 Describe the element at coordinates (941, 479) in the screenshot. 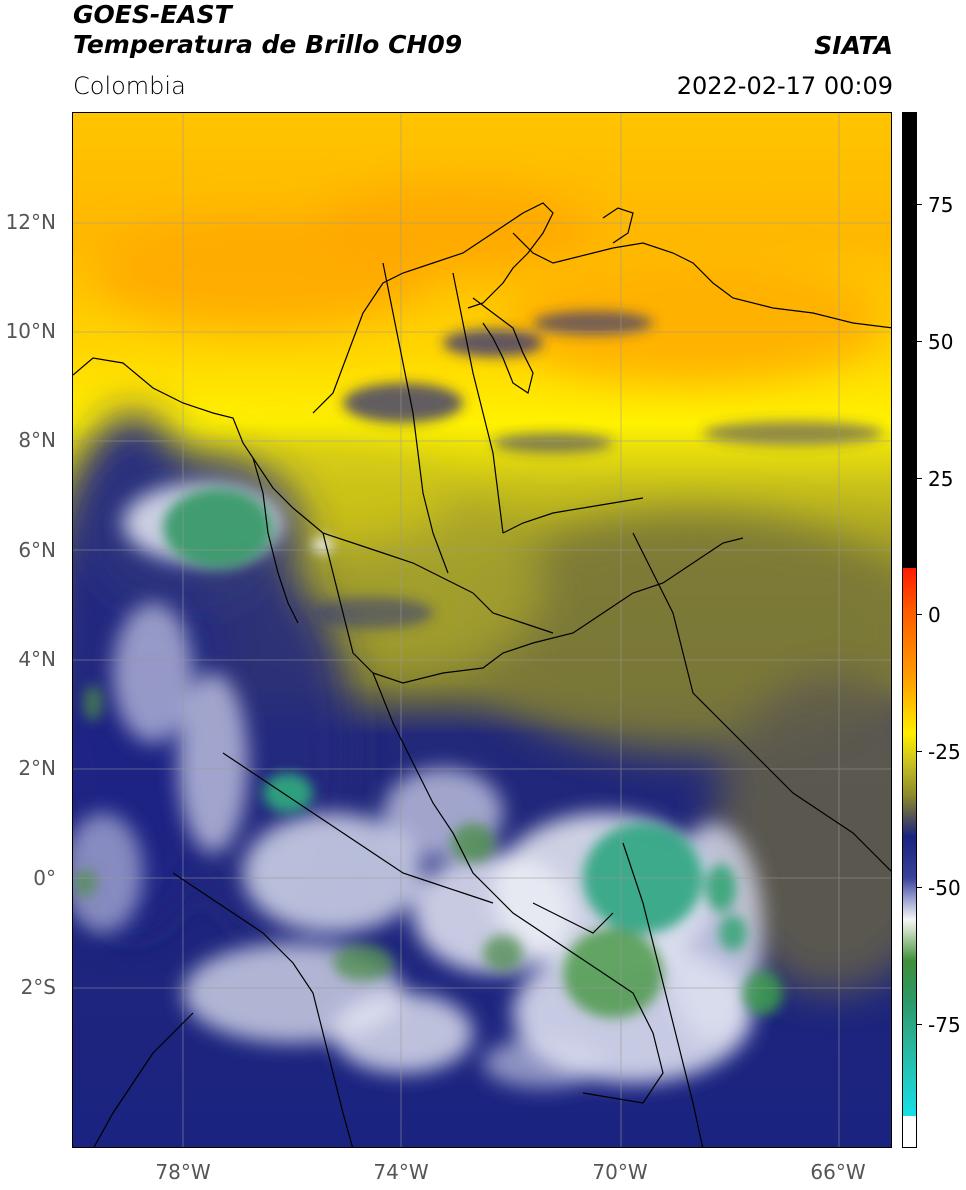

I see `cbar-label-25: 25` at that location.